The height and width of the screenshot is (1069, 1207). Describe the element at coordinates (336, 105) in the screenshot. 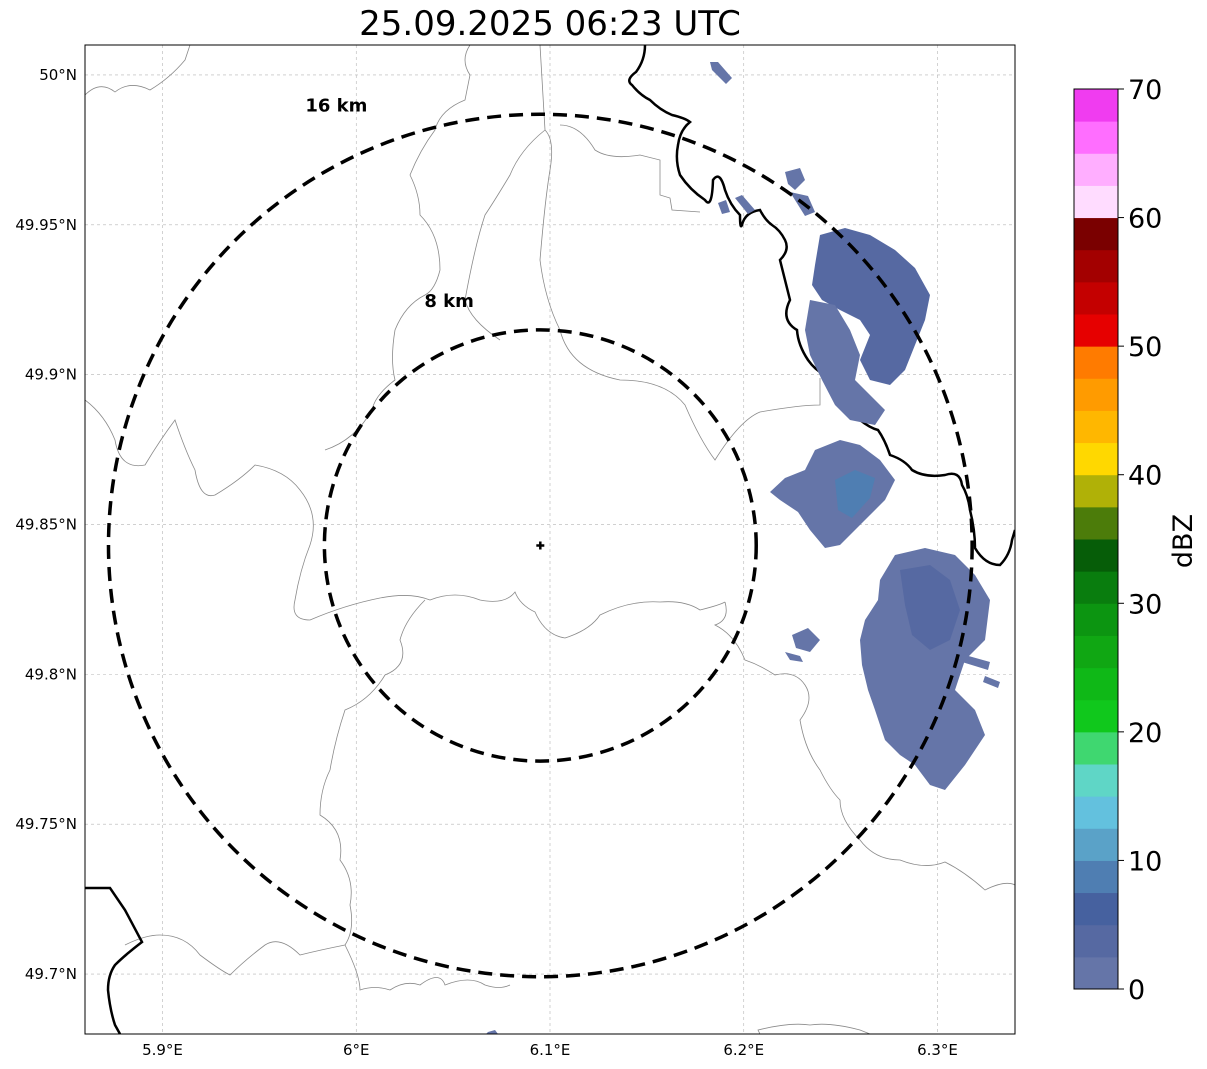

I see `range-ring-label: 16 km` at that location.